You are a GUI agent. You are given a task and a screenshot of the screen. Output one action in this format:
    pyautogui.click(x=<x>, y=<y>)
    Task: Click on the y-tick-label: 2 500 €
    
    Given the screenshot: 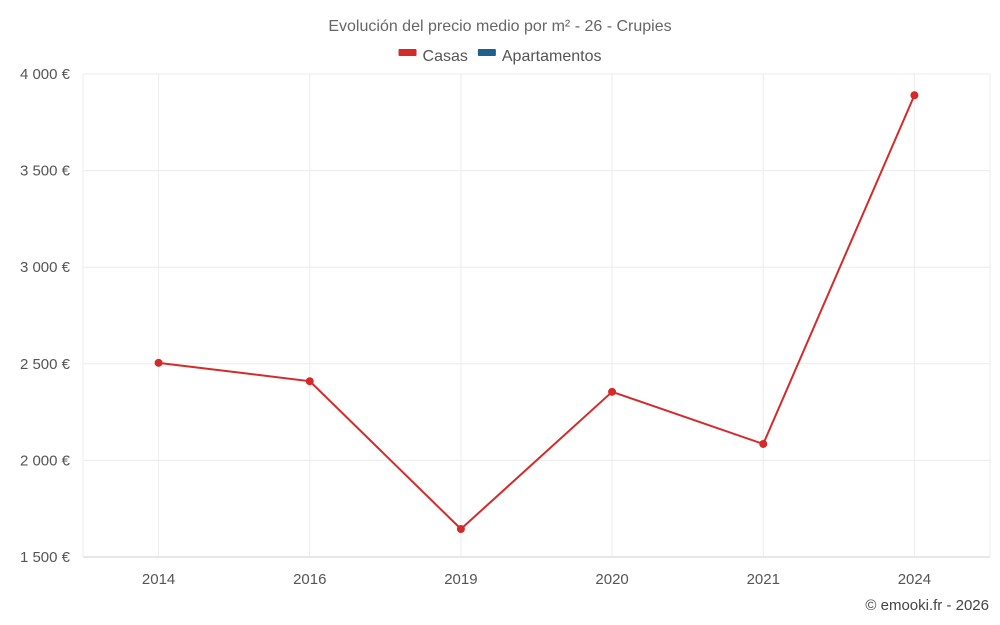 What is the action you would take?
    pyautogui.click(x=45, y=364)
    